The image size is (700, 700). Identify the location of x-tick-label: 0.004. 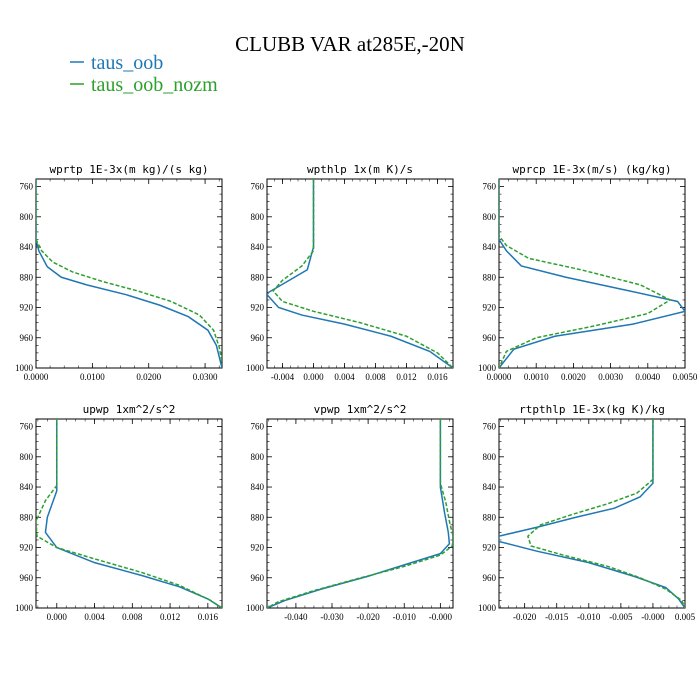
(344, 377).